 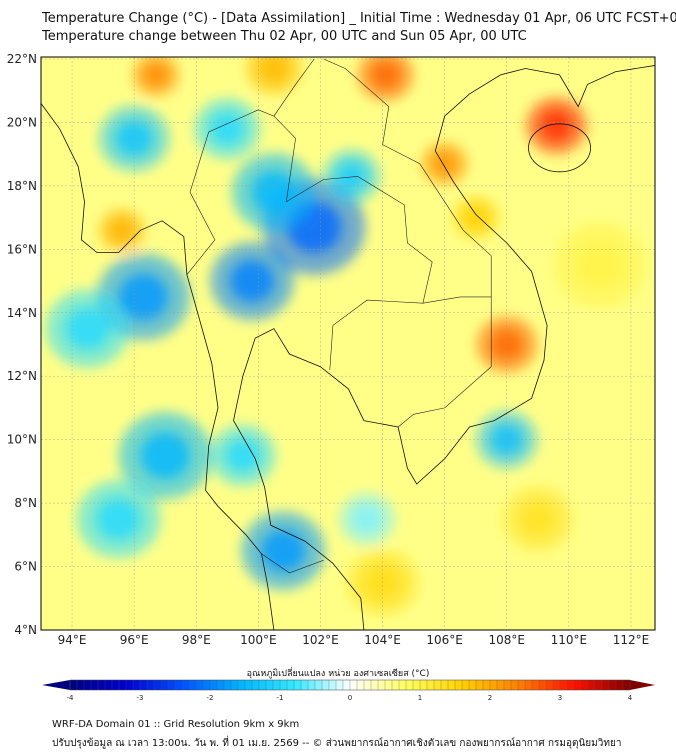 I want to click on colorbar-tick-label: 4, so click(x=630, y=698).